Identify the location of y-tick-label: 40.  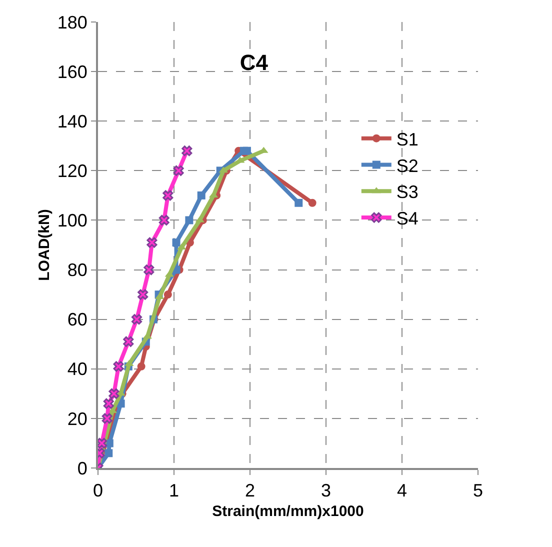
(77, 369).